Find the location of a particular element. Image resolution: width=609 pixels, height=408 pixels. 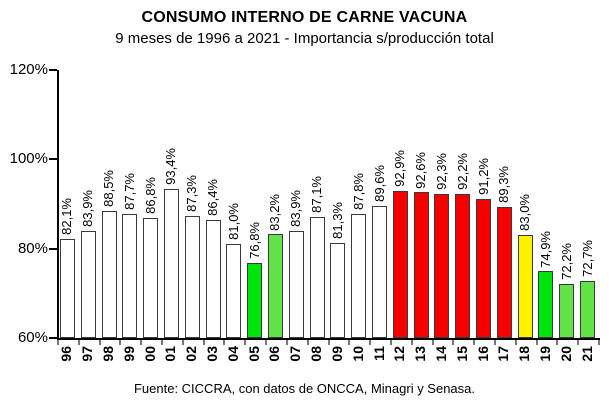

y-axis-tick-label: 60% is located at coordinates (32, 337).